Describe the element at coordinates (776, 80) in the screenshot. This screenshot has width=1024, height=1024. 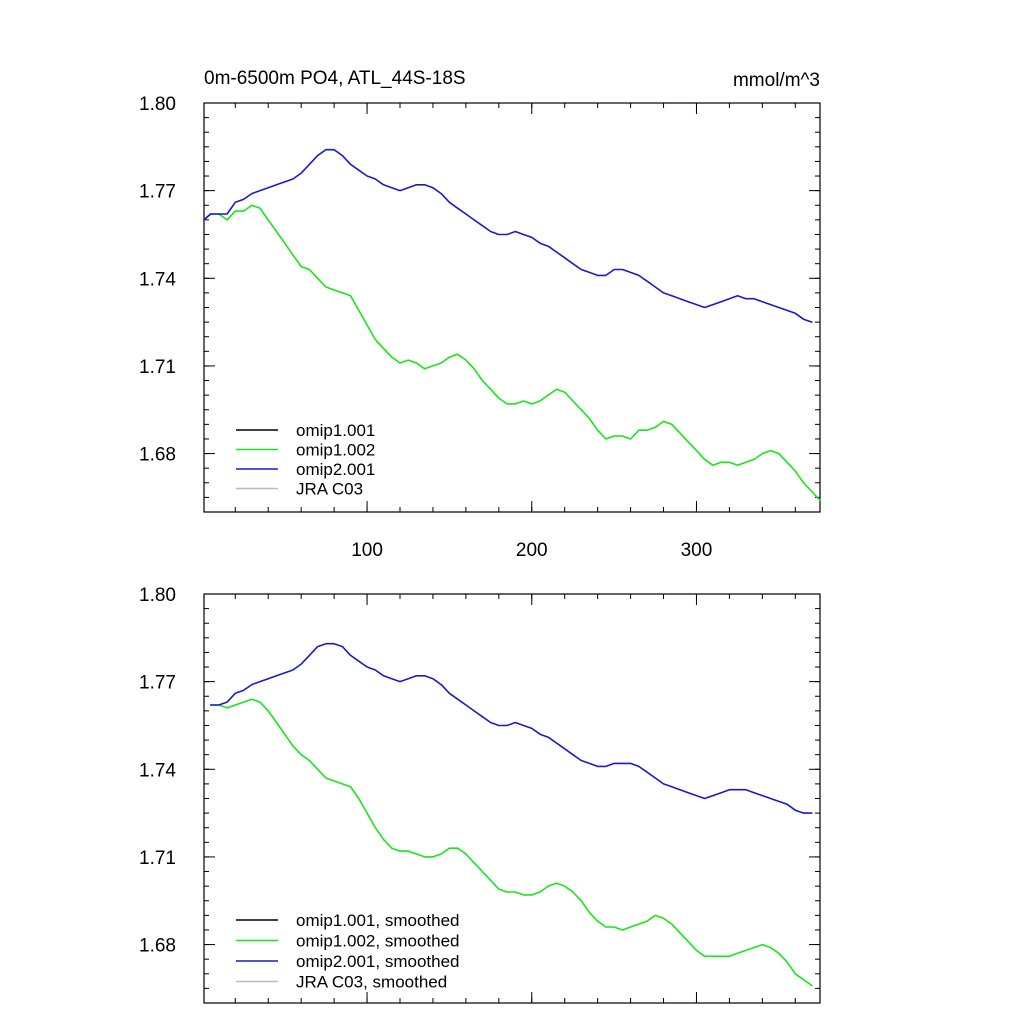
I see `units-label: mmol/m^3` at that location.